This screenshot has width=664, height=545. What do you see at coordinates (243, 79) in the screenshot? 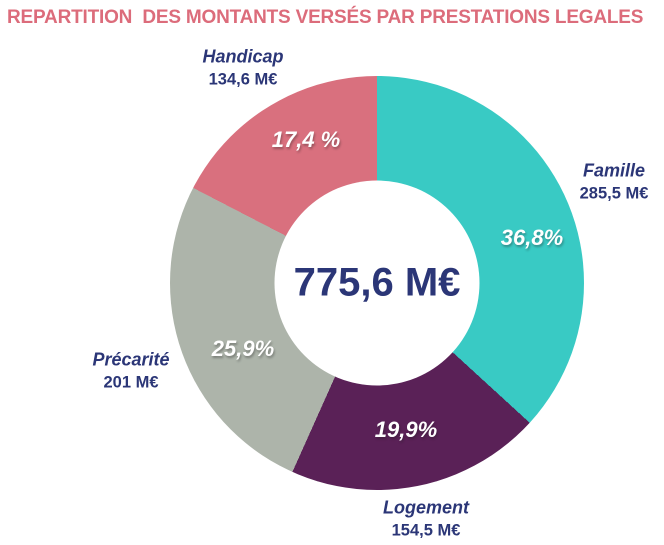
I see `label-handicap-amount: 134,6 M€` at bounding box center [243, 79].